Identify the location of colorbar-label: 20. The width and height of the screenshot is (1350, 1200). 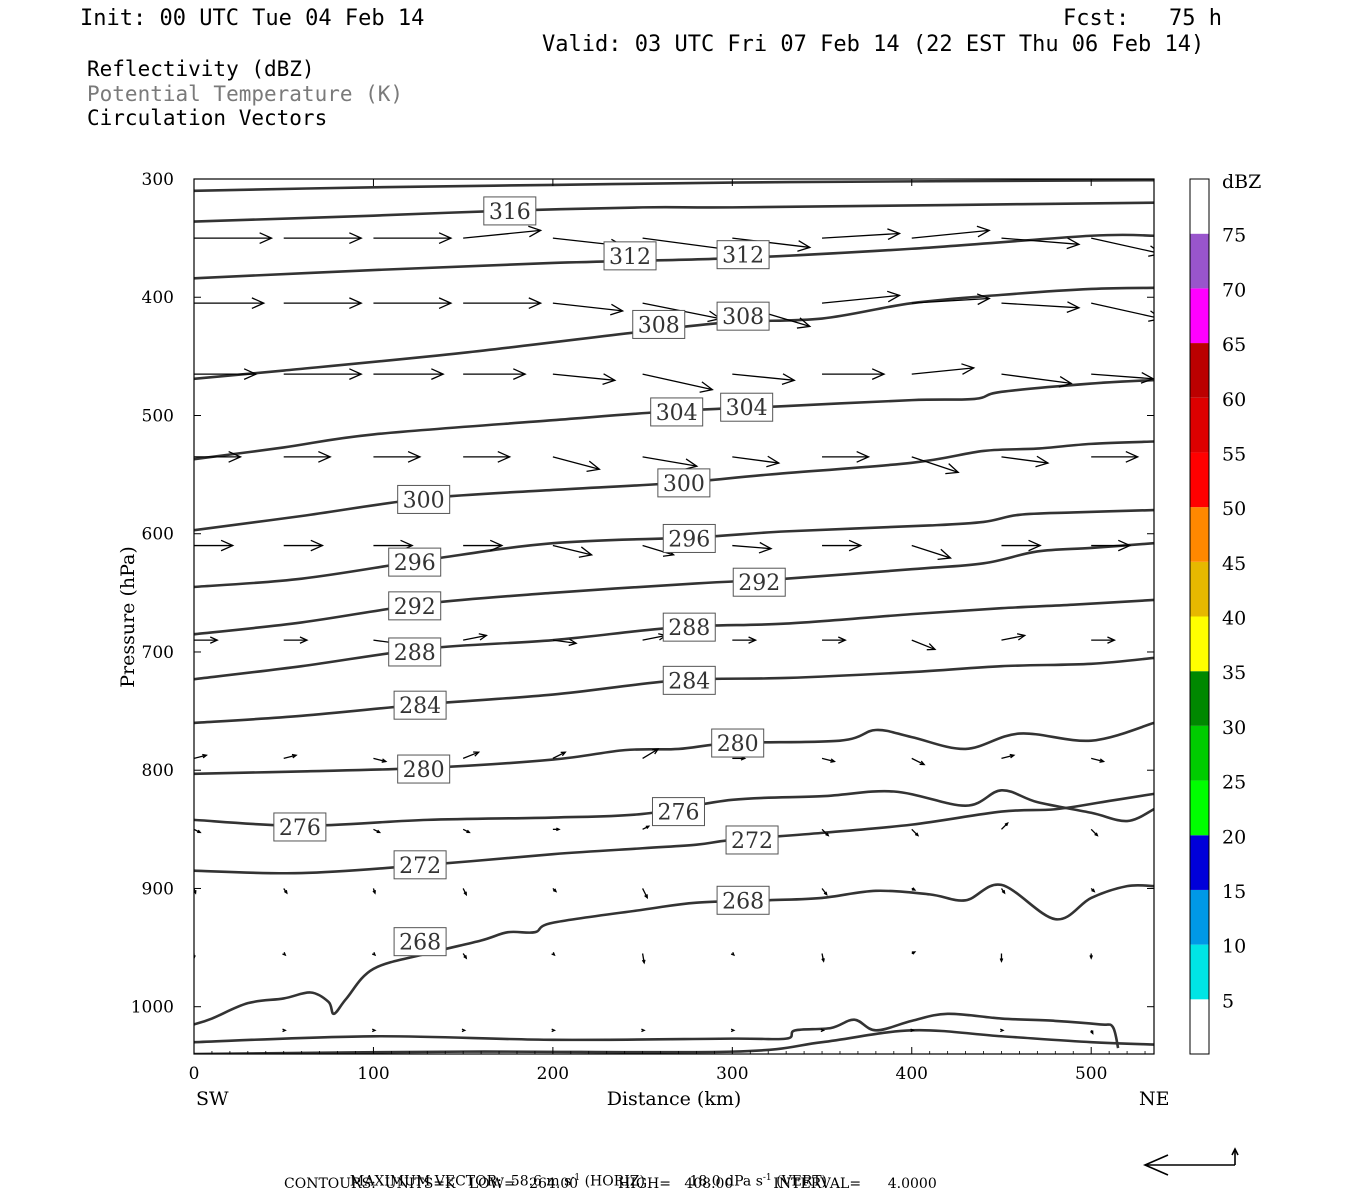
(1234, 837).